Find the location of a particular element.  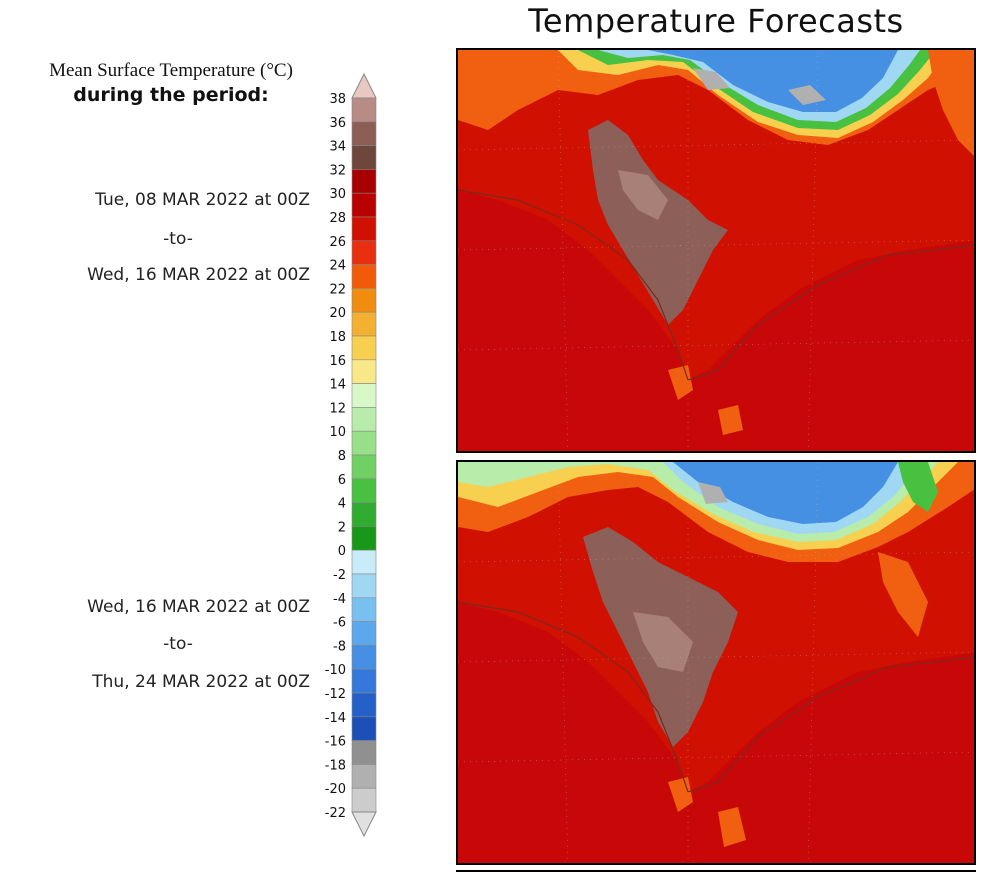

green-patch is located at coordinates (918, 487).